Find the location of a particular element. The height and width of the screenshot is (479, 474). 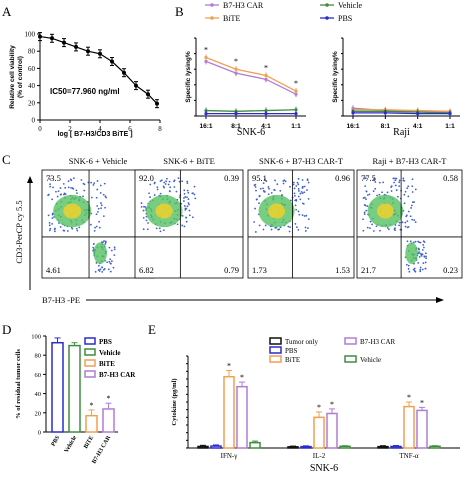

x-tick-label-b: 8:1 is located at coordinates (236, 126).